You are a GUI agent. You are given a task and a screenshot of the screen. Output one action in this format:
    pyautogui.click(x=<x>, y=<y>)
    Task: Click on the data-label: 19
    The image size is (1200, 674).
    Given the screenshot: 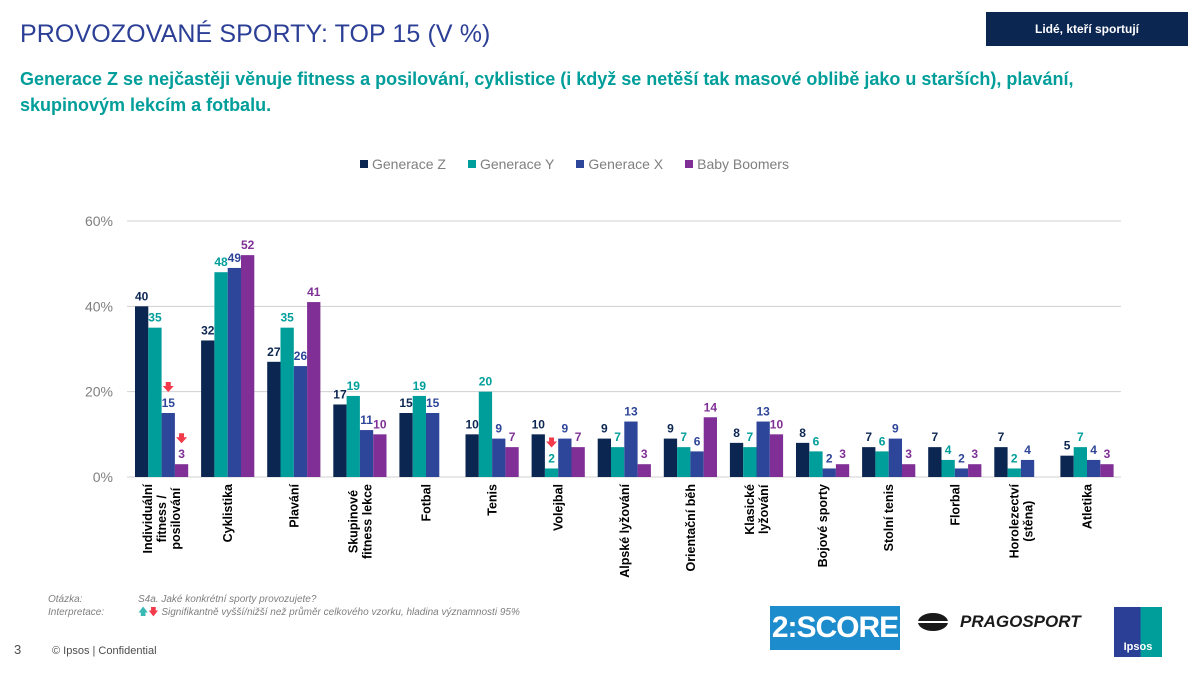 What is the action you would take?
    pyautogui.click(x=420, y=386)
    